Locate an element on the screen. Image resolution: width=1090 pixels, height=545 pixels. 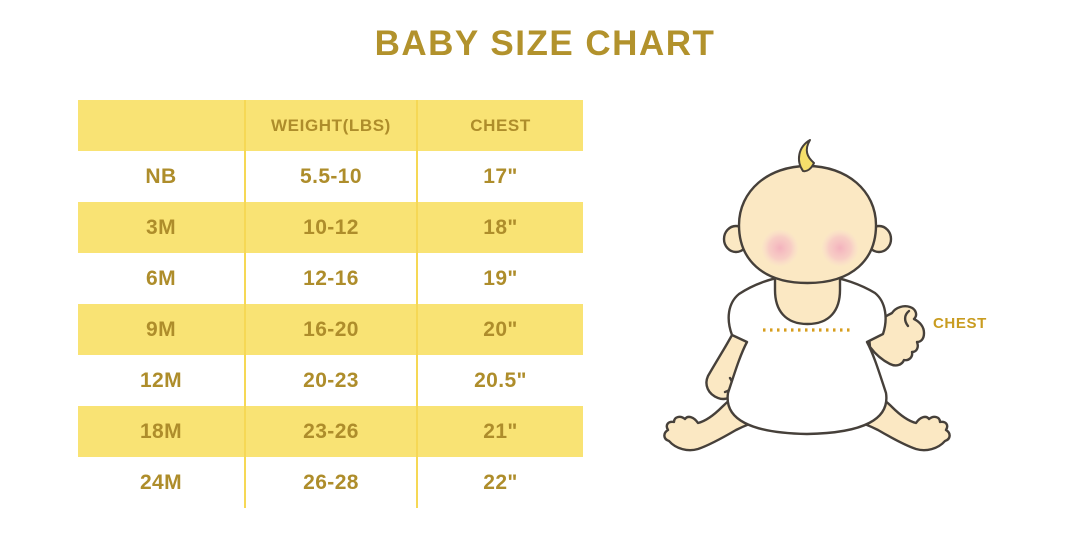
weight-cell: 20-23 is located at coordinates (330, 380).